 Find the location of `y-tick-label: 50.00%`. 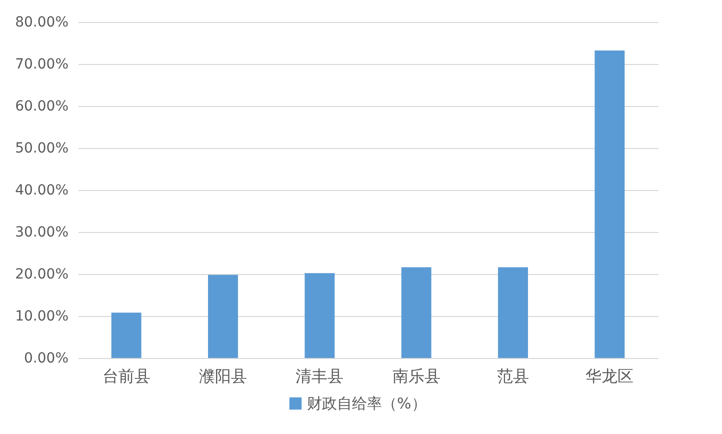

y-tick-label: 50.00% is located at coordinates (41, 148).